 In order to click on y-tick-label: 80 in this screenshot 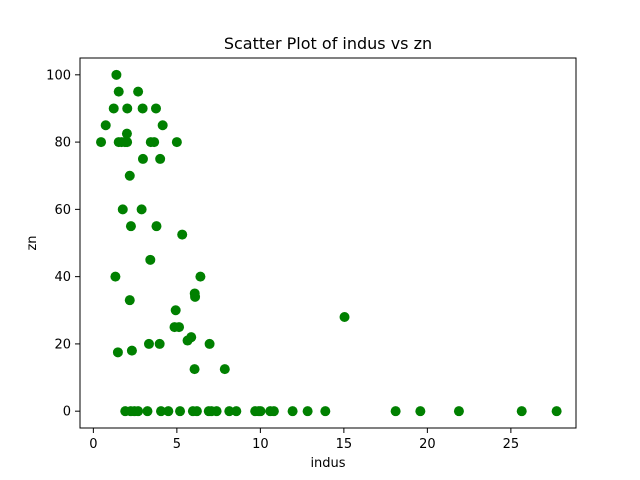, I will do `click(62, 143)`.